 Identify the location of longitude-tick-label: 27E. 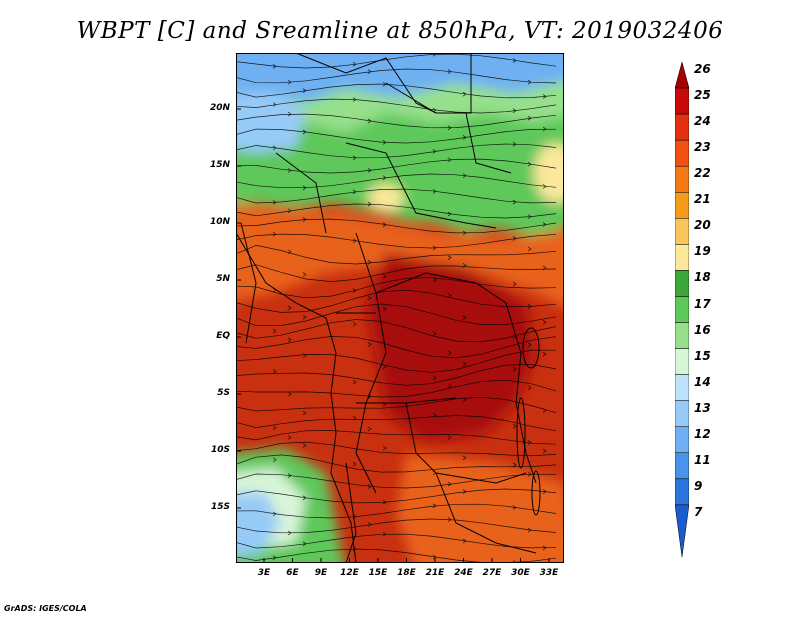
(492, 573).